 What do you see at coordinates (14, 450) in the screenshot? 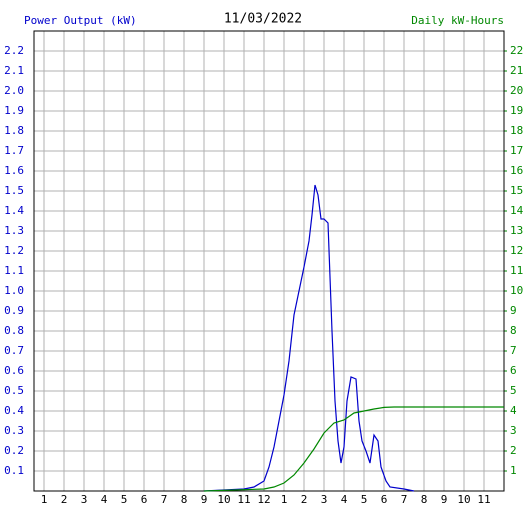
I see `y-tick-label: 0.2` at bounding box center [14, 450].